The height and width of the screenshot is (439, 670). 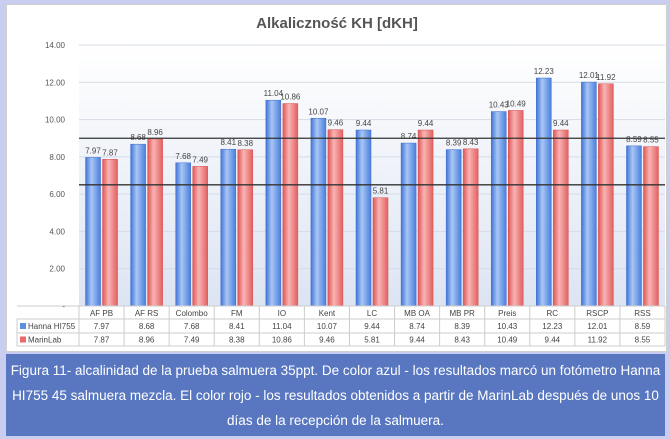 What do you see at coordinates (552, 326) in the screenshot?
I see `table-value: 12.23` at bounding box center [552, 326].